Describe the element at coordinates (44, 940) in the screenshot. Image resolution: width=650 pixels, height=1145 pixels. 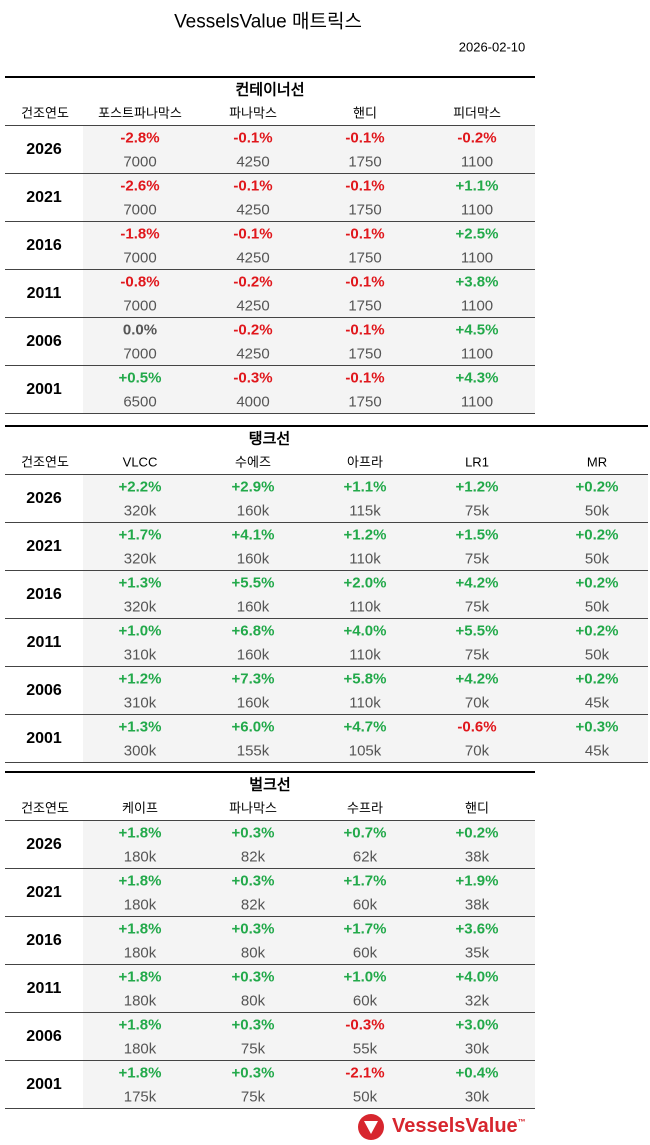
I see `year: 2016` at that location.